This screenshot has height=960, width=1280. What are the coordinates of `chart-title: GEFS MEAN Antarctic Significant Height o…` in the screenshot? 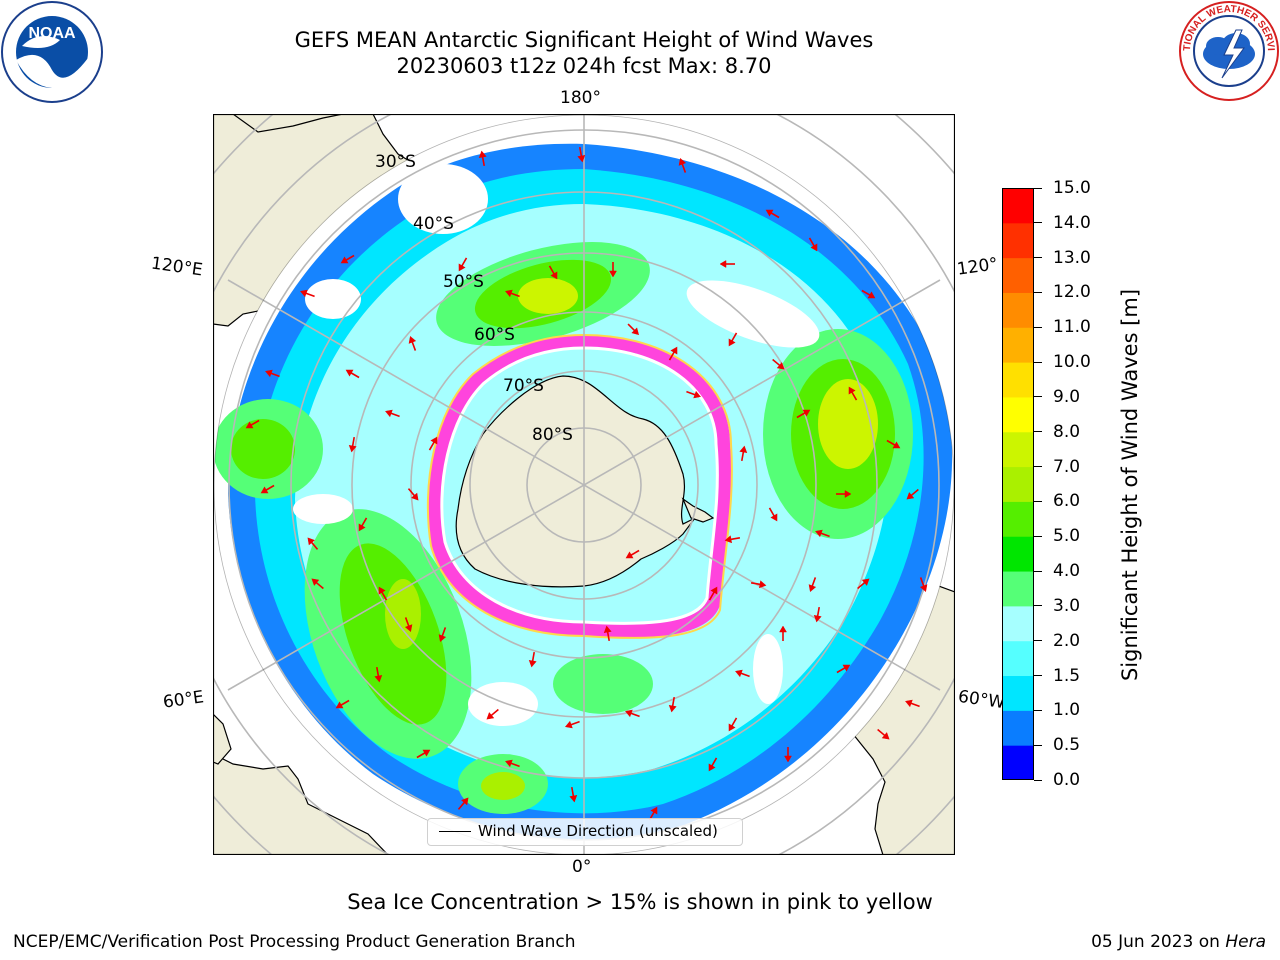 It's located at (584, 40).